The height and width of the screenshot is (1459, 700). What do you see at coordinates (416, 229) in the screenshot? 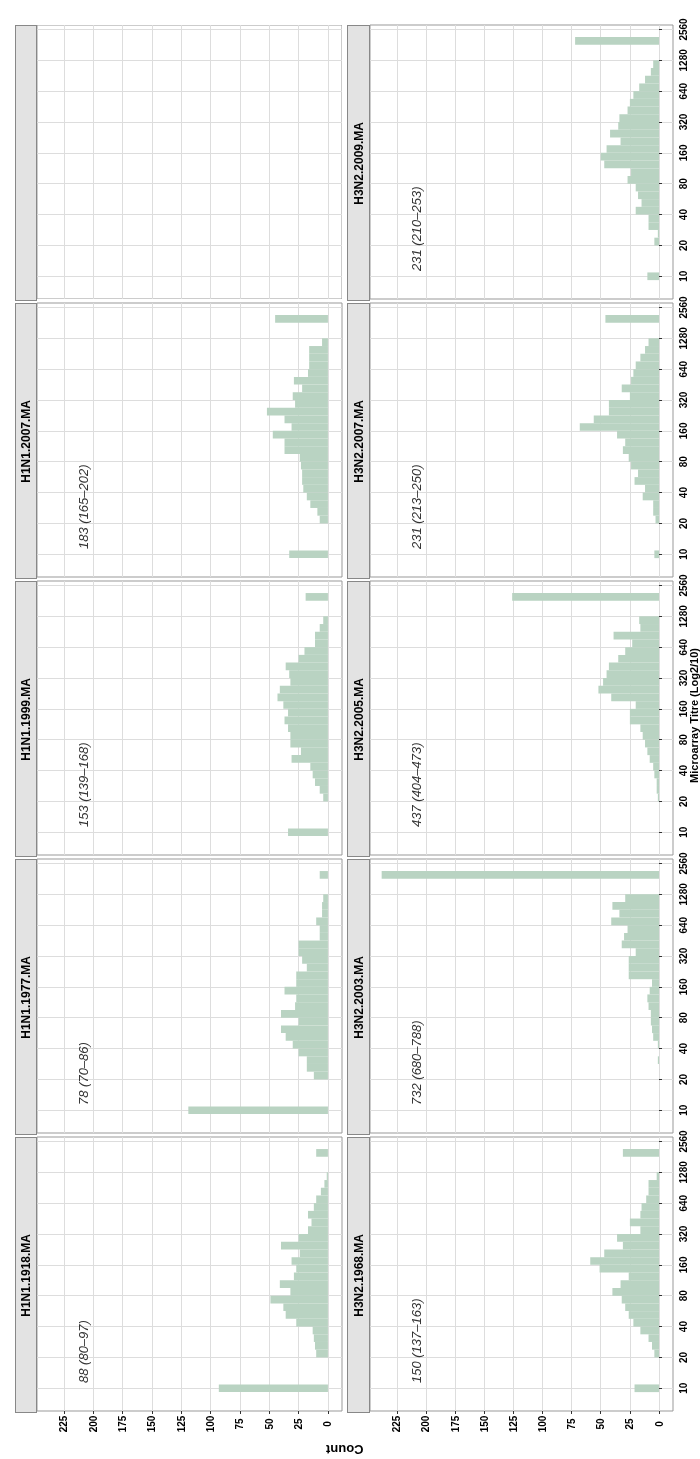
I see `annotation: 231 (210–253)` at bounding box center [416, 229].